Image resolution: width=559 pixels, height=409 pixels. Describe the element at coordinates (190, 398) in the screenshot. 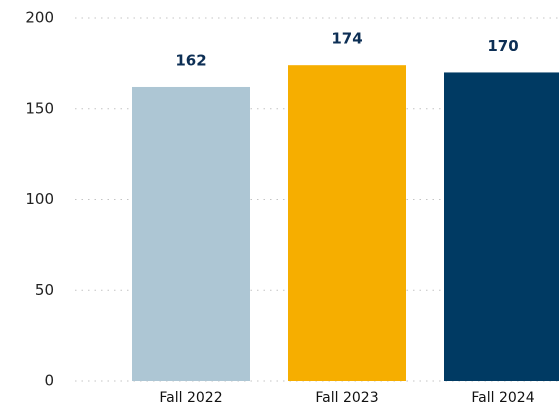

I see `x-tick-label: Fall 2022` at that location.